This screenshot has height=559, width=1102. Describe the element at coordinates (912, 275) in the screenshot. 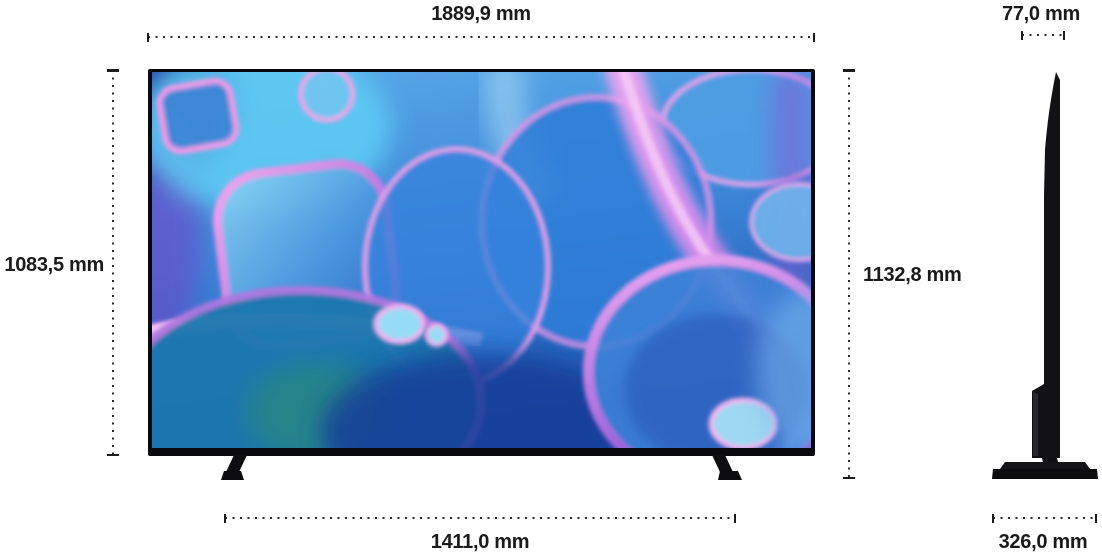

I see `front-total-height-label: 1132,8 mm` at that location.